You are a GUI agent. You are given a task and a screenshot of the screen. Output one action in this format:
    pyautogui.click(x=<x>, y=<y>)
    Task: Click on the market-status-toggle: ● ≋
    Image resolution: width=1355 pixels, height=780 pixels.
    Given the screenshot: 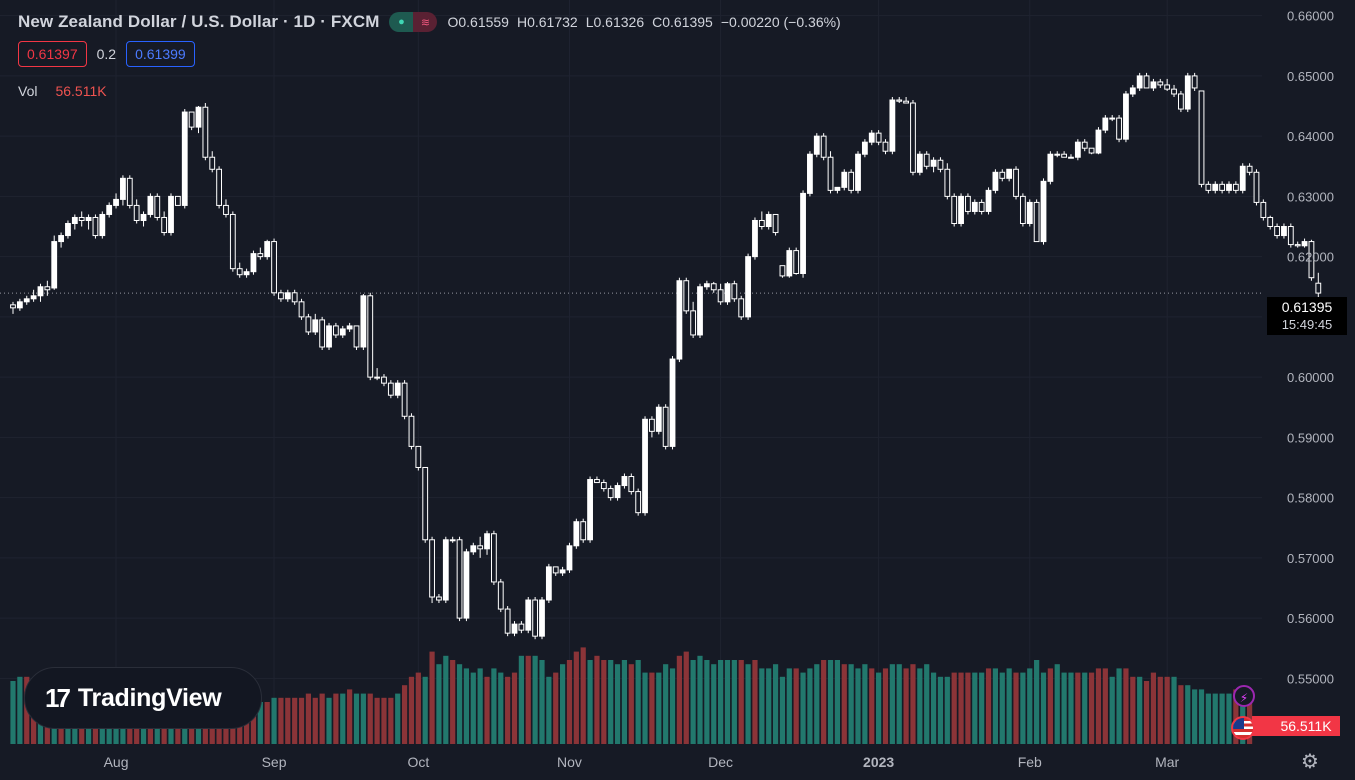 What is the action you would take?
    pyautogui.click(x=413, y=22)
    